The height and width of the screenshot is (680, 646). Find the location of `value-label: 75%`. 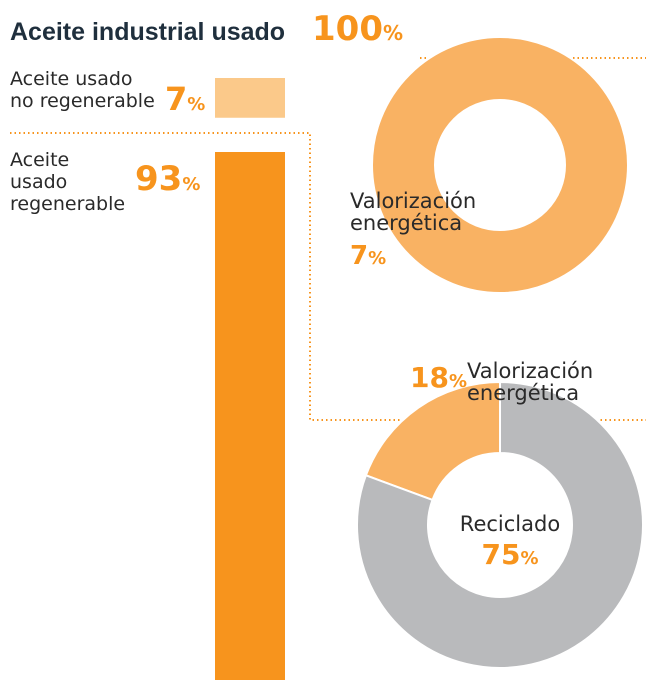

value-label: 75% is located at coordinates (509, 554).